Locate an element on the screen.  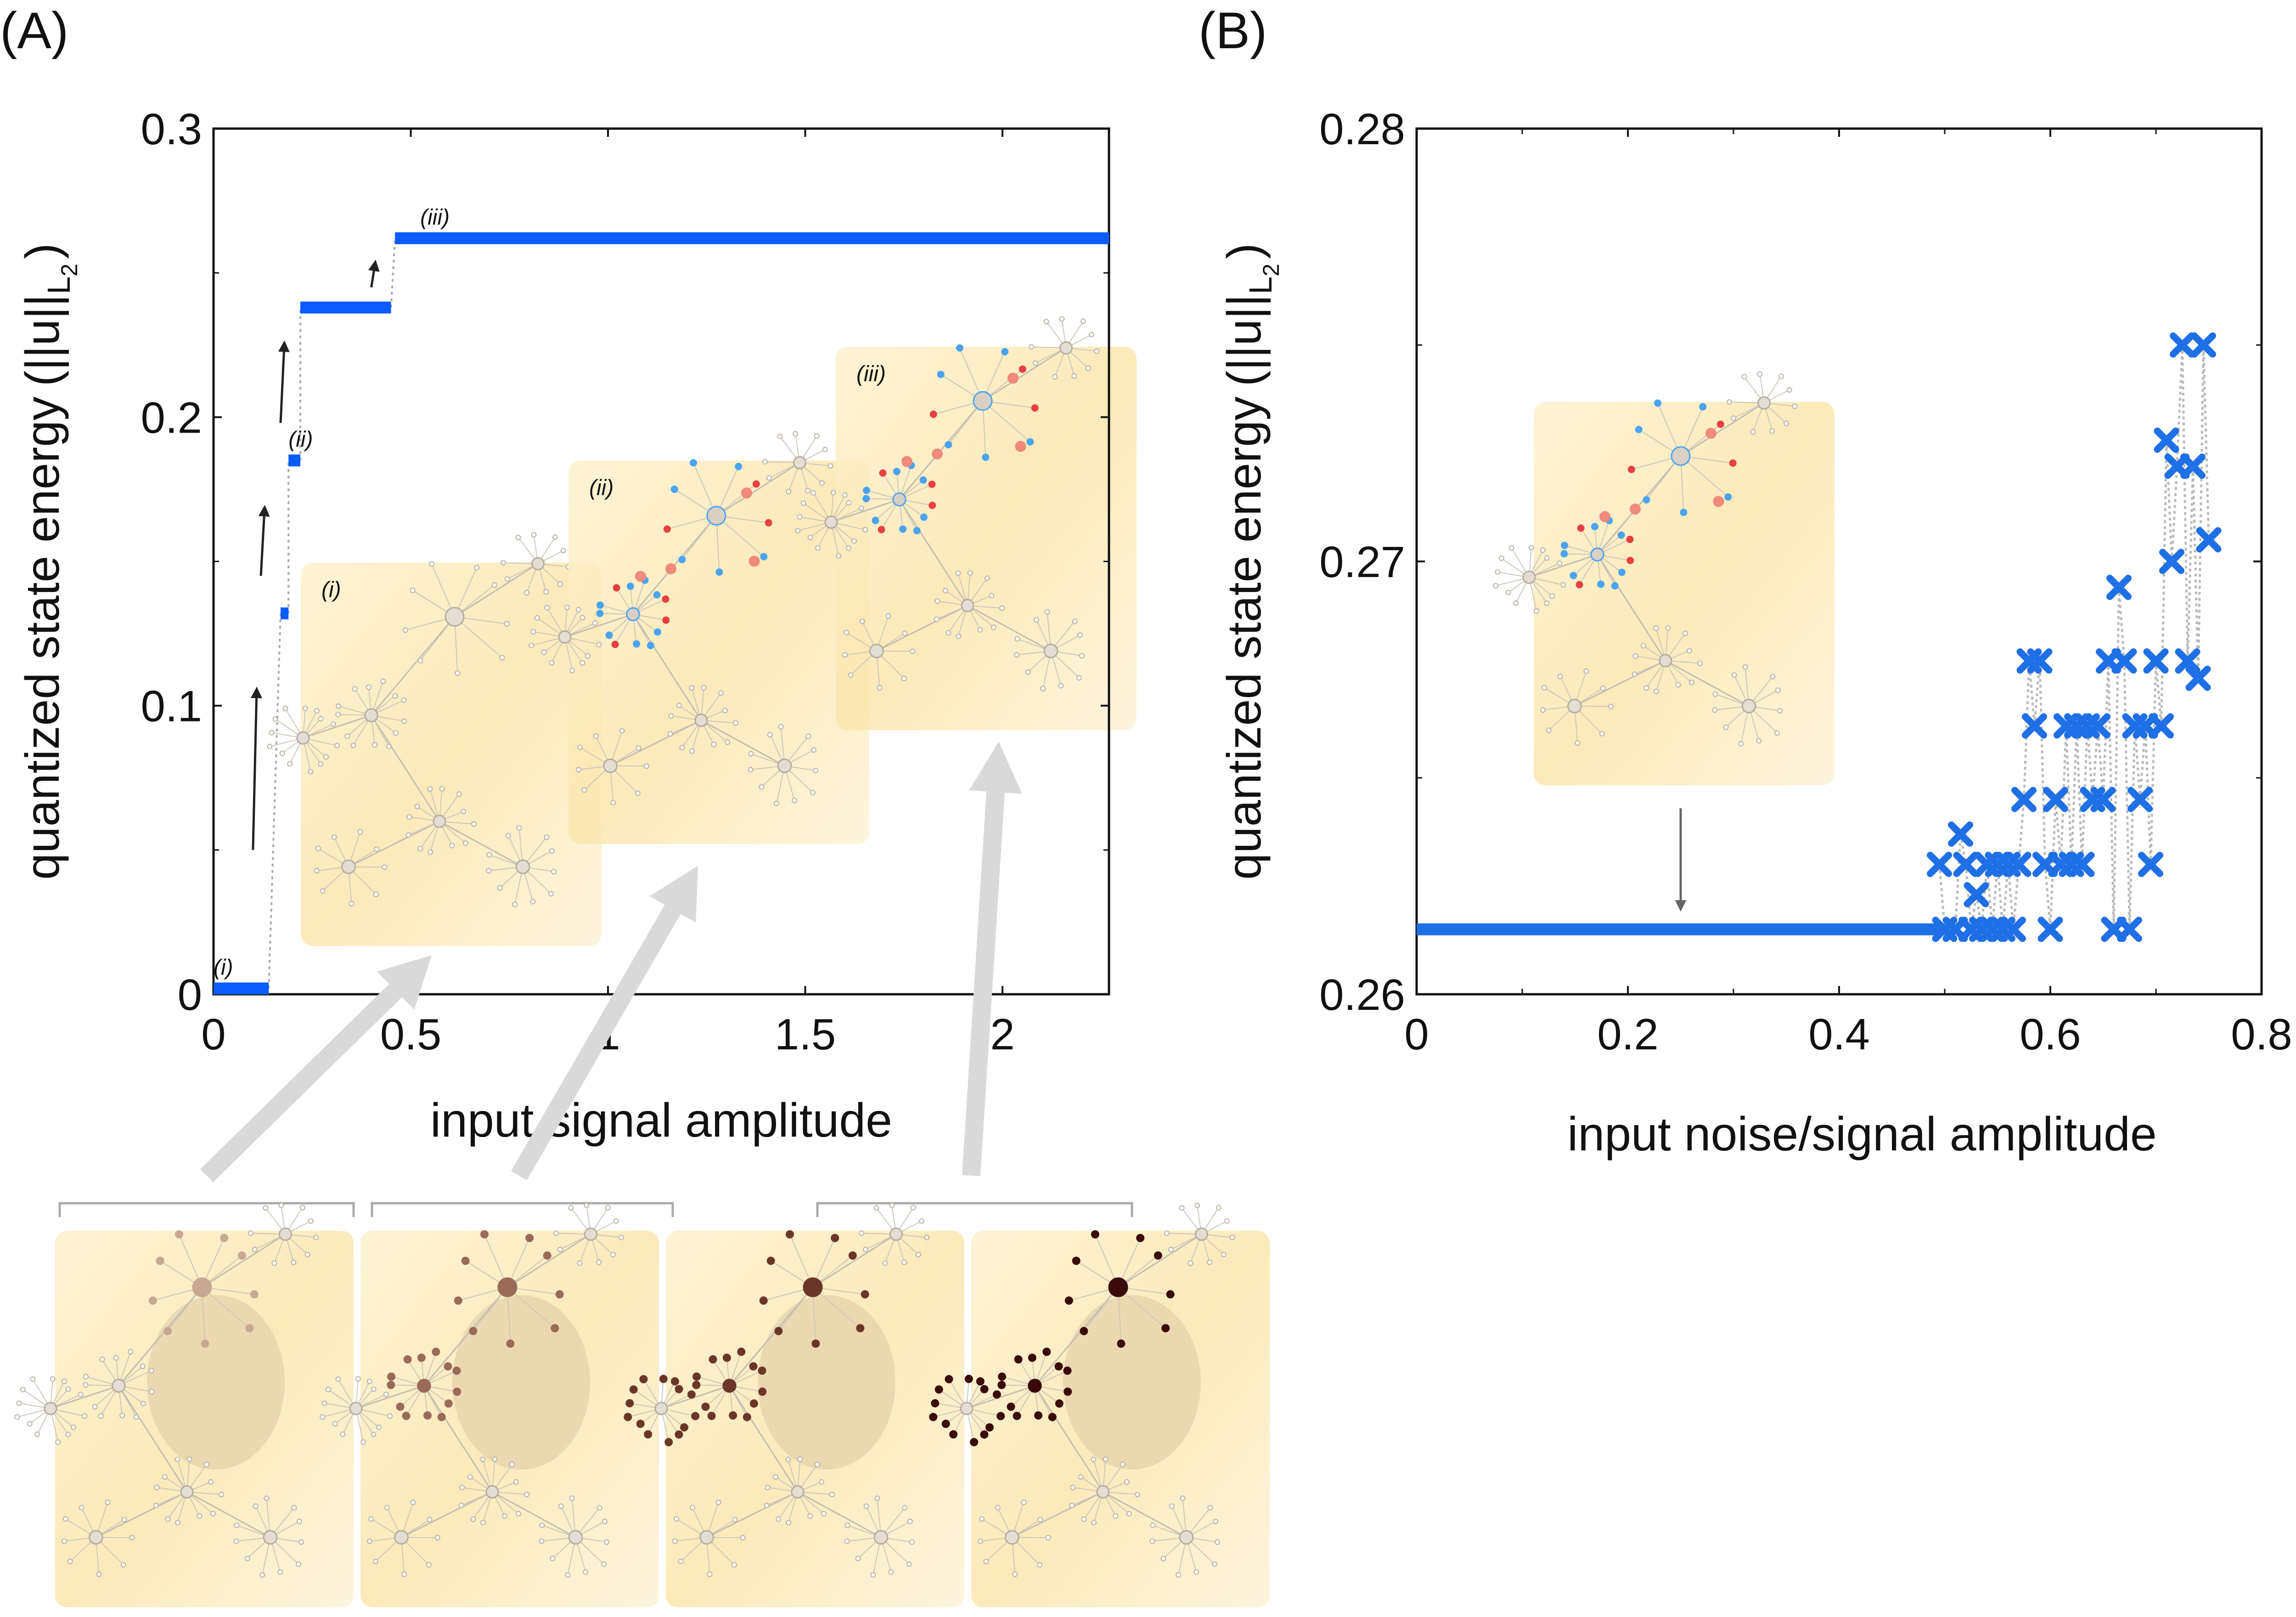
x-tick-label: 0.5 is located at coordinates (411, 1034).